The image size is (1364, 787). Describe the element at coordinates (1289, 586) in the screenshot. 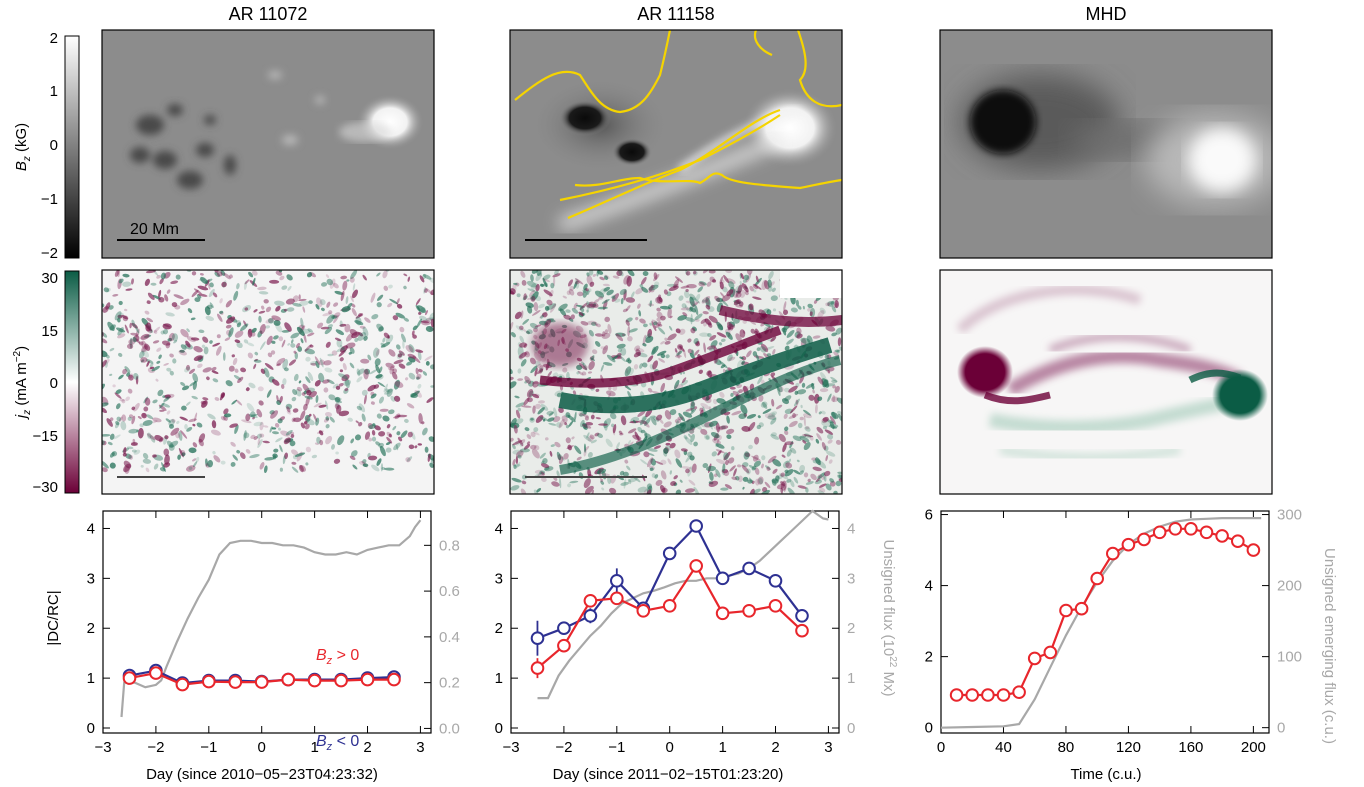

I see `y2-tick-label: 200` at that location.